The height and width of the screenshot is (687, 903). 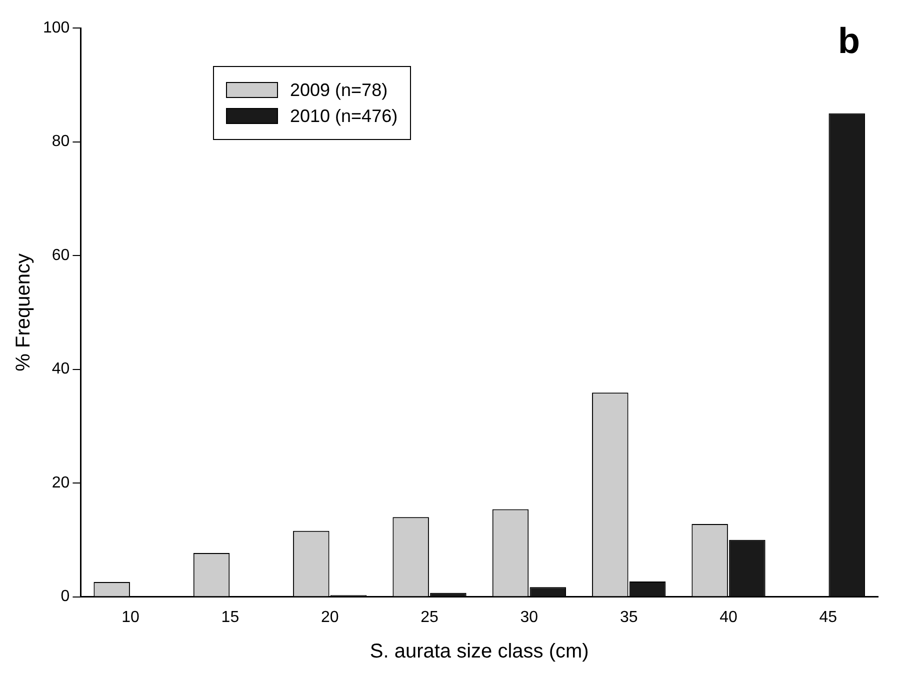 I want to click on x-tick-label: 35, so click(x=629, y=617).